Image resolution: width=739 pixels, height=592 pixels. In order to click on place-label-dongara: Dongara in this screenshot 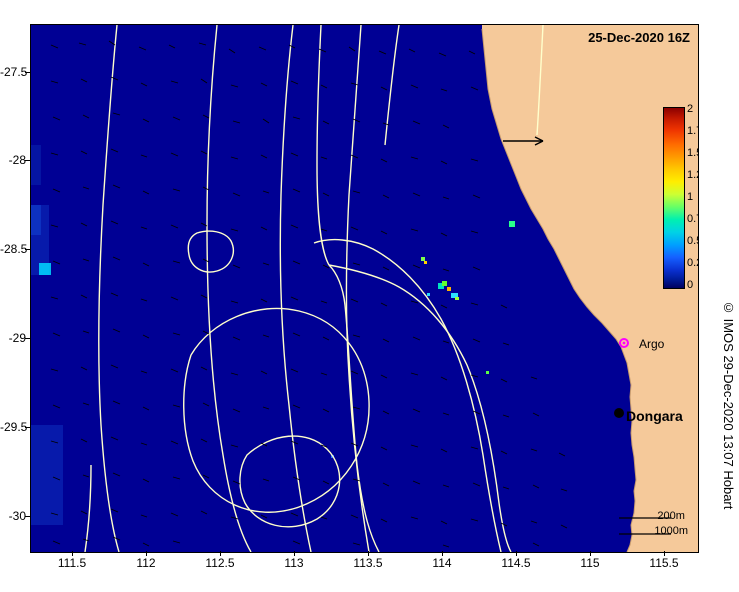, I will do `click(654, 416)`.